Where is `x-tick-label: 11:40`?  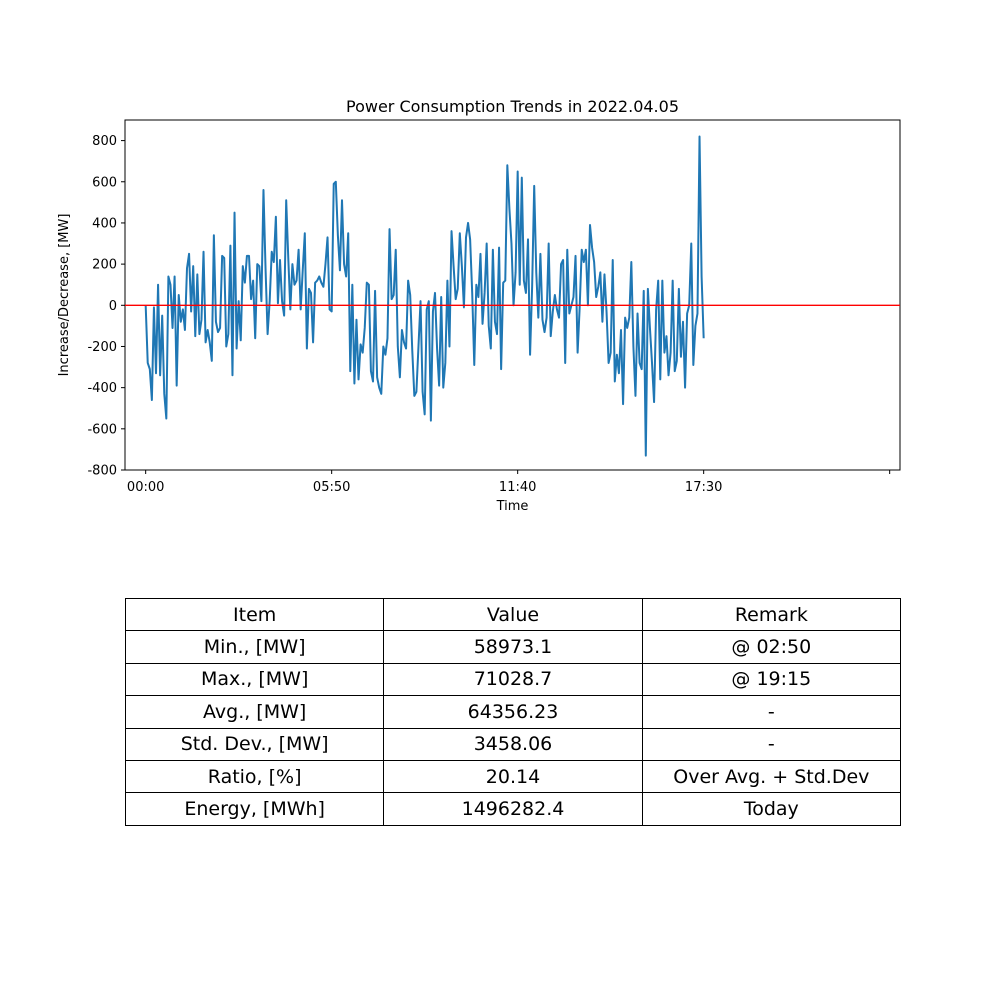
x-tick-label: 11:40 is located at coordinates (517, 487).